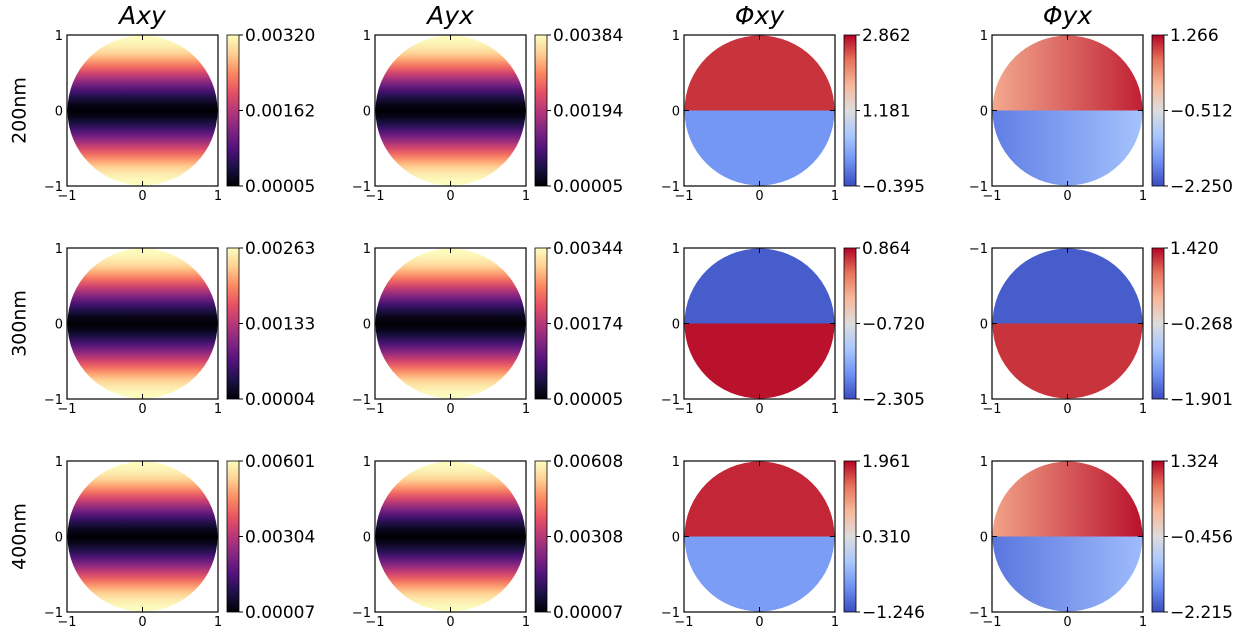 This screenshot has height=635, width=1252. Describe the element at coordinates (588, 400) in the screenshot. I see `colorbar-tick-label: 0.00005` at that location.